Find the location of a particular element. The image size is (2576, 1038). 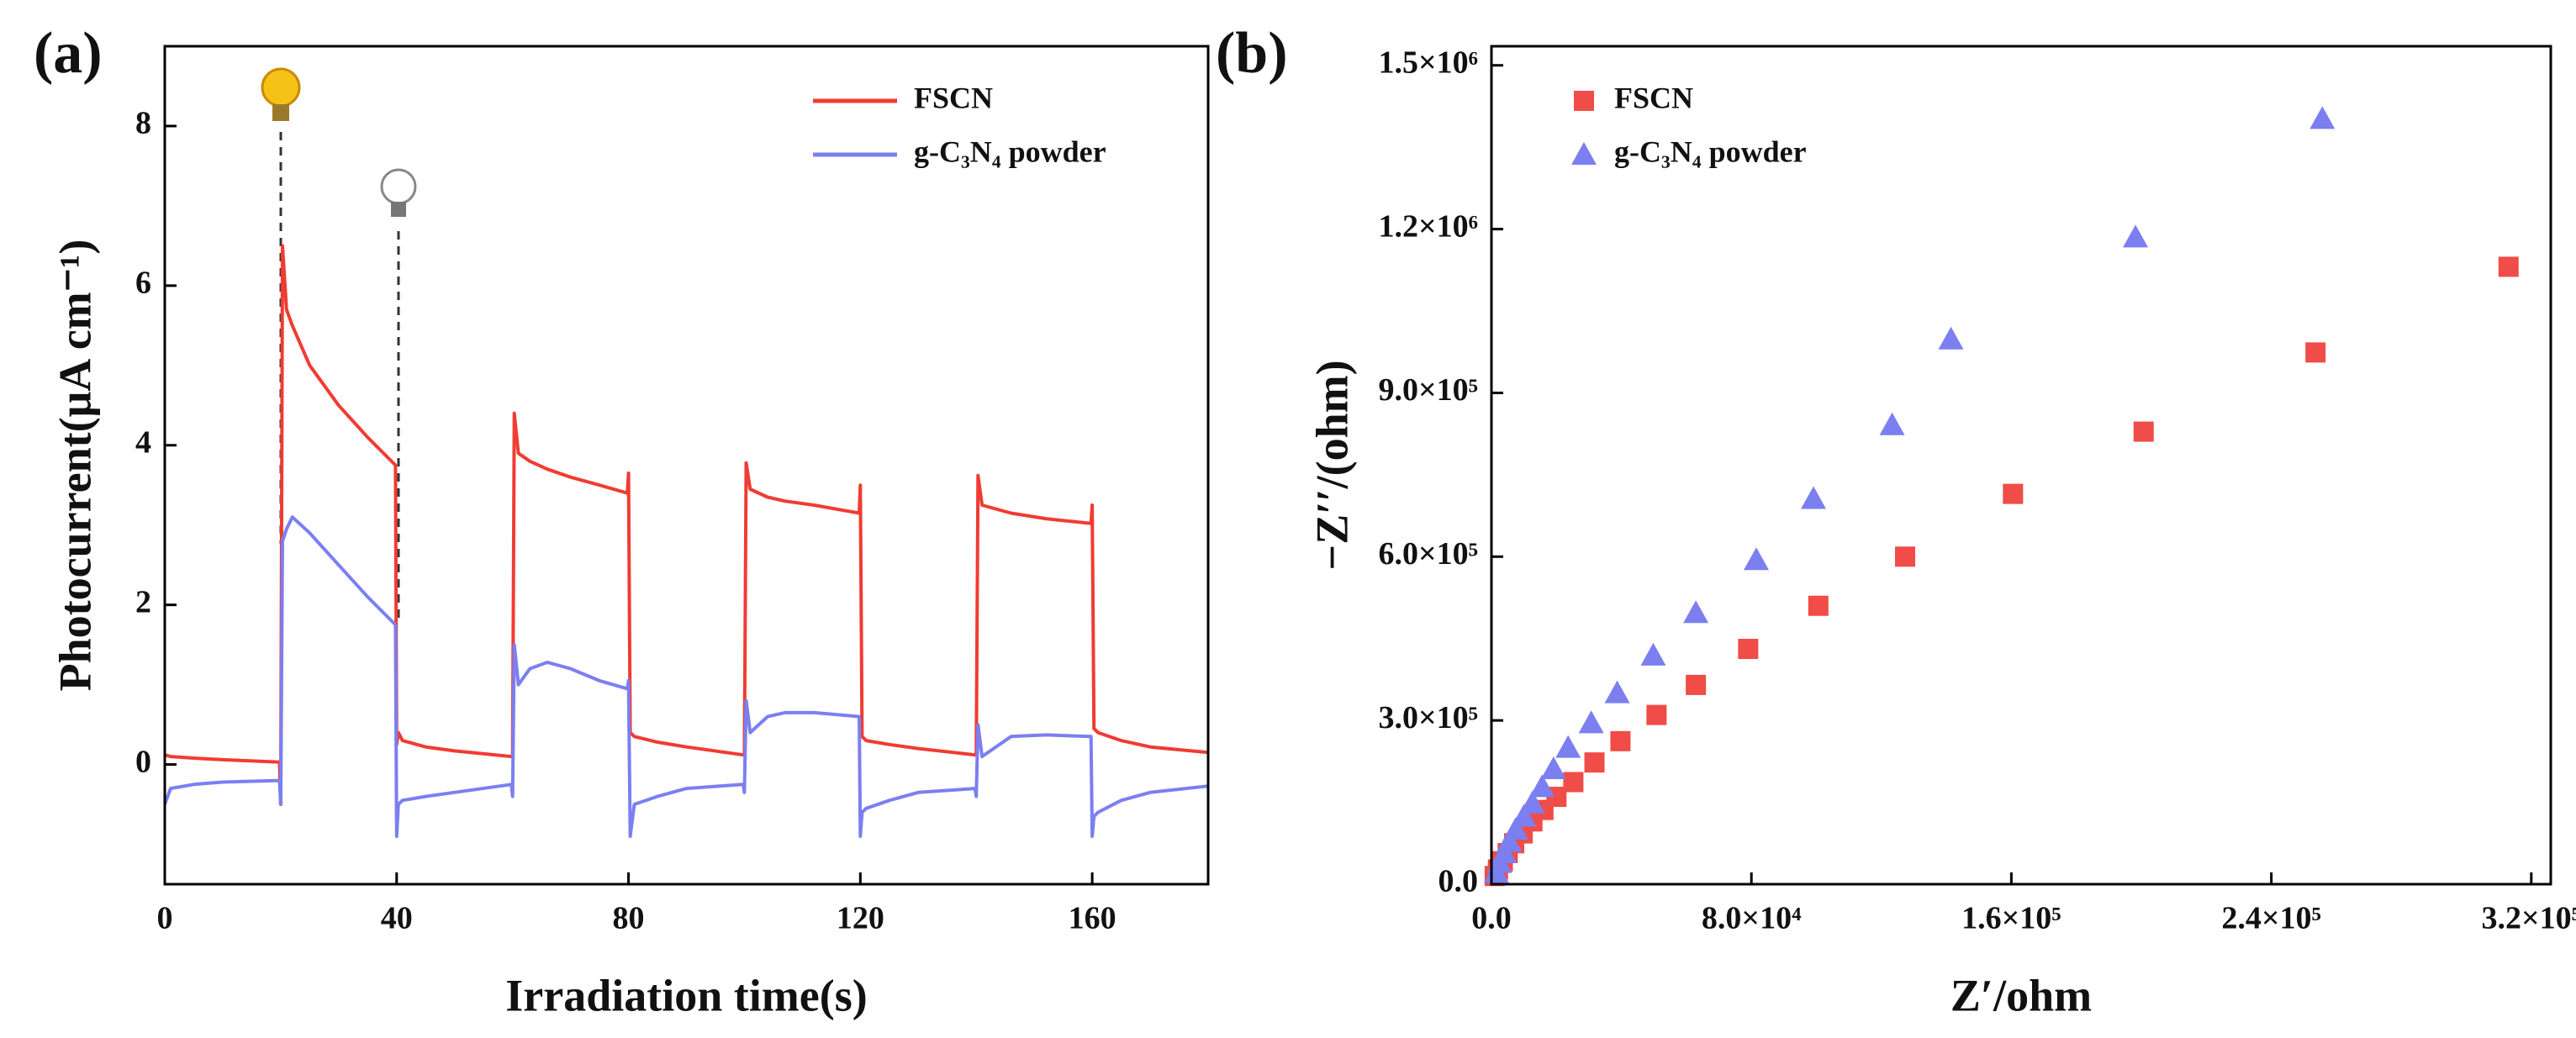

data-line is located at coordinates (686, 676).